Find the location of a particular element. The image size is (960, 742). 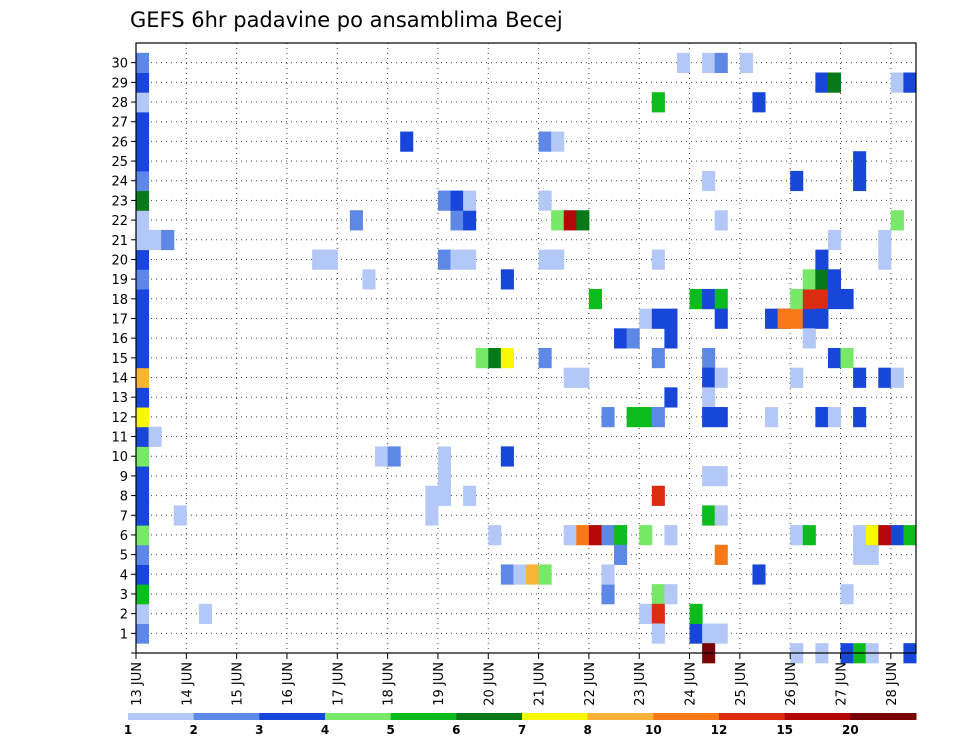

y-tick-label: 2 is located at coordinates (124, 615).